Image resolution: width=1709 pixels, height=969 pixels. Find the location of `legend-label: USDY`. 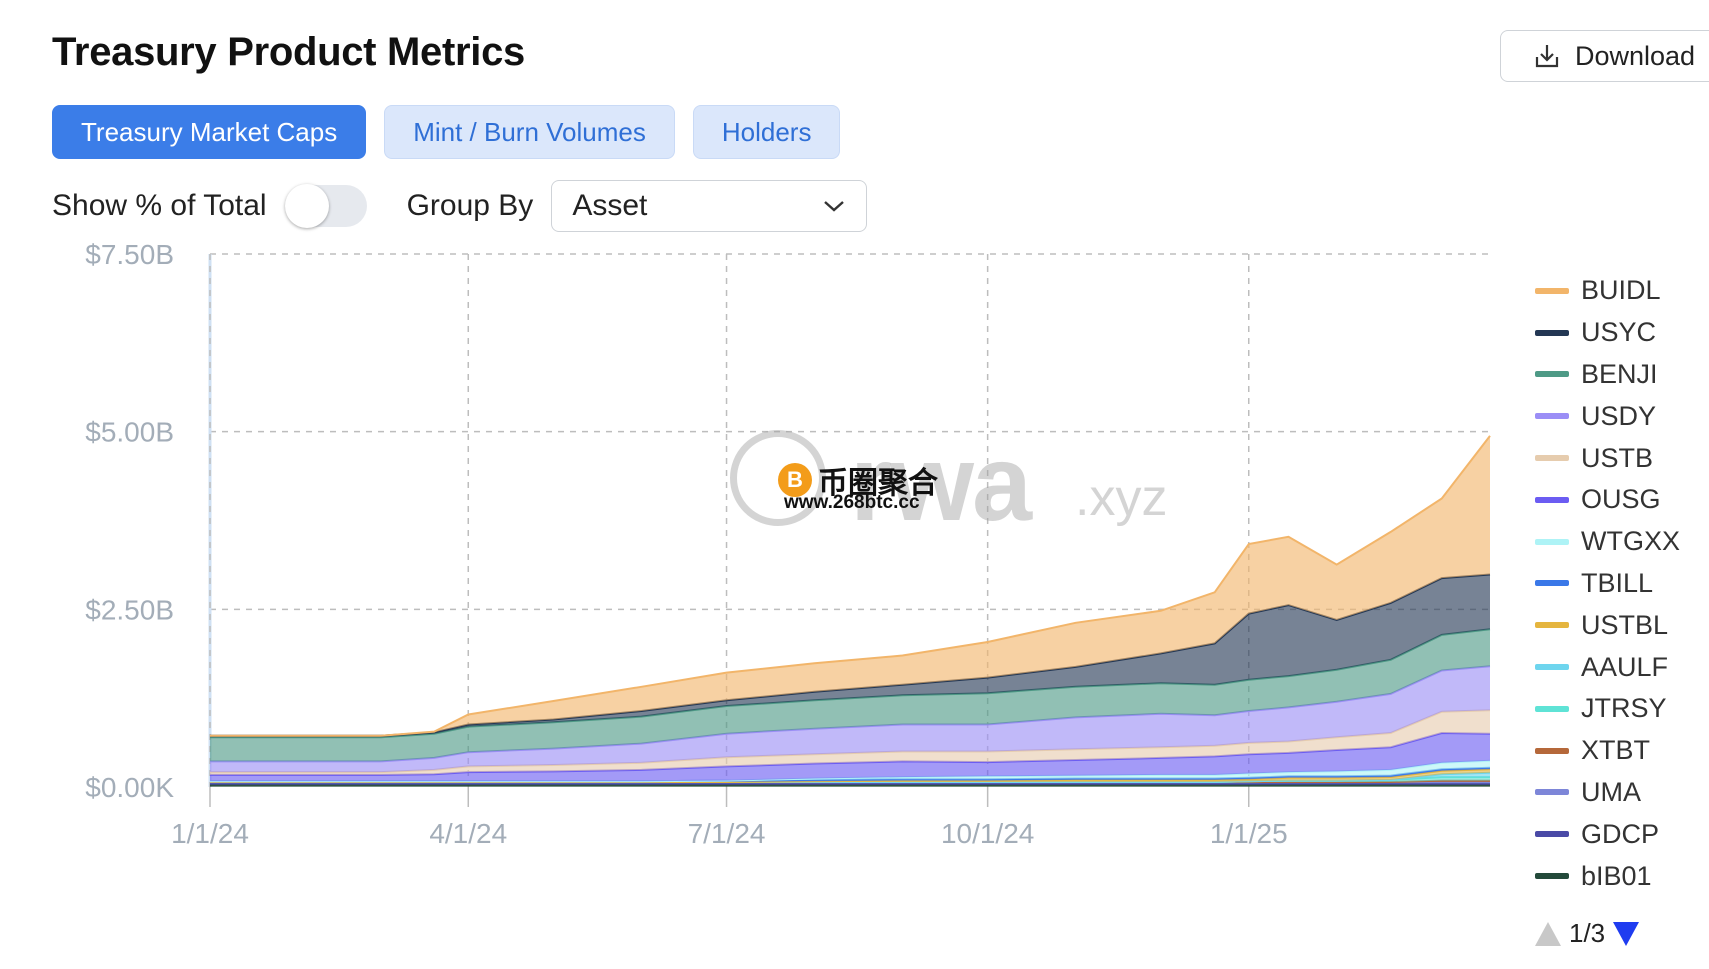

legend-label: USDY is located at coordinates (1619, 415).